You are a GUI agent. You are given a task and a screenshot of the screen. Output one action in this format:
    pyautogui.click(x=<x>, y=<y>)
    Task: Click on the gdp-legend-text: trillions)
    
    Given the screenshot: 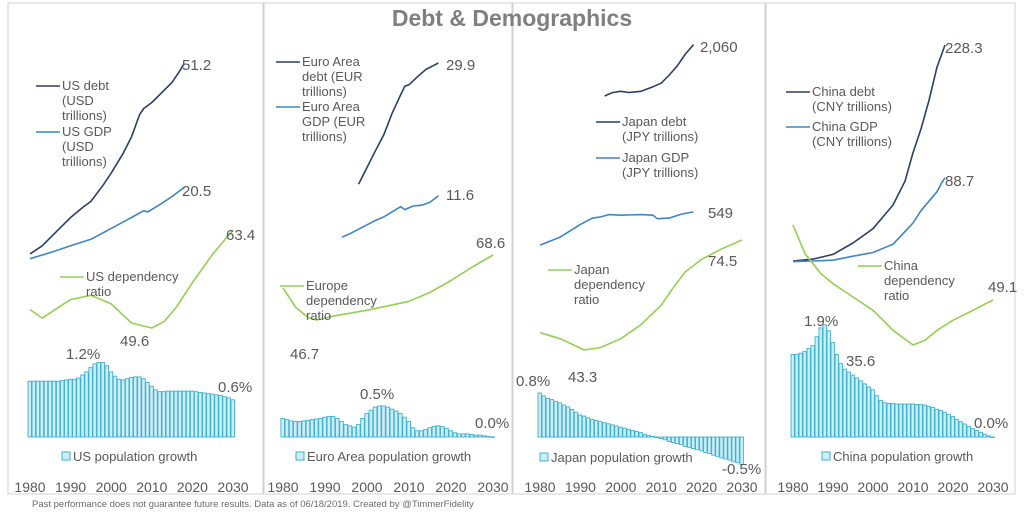 What is the action you would take?
    pyautogui.click(x=84, y=161)
    